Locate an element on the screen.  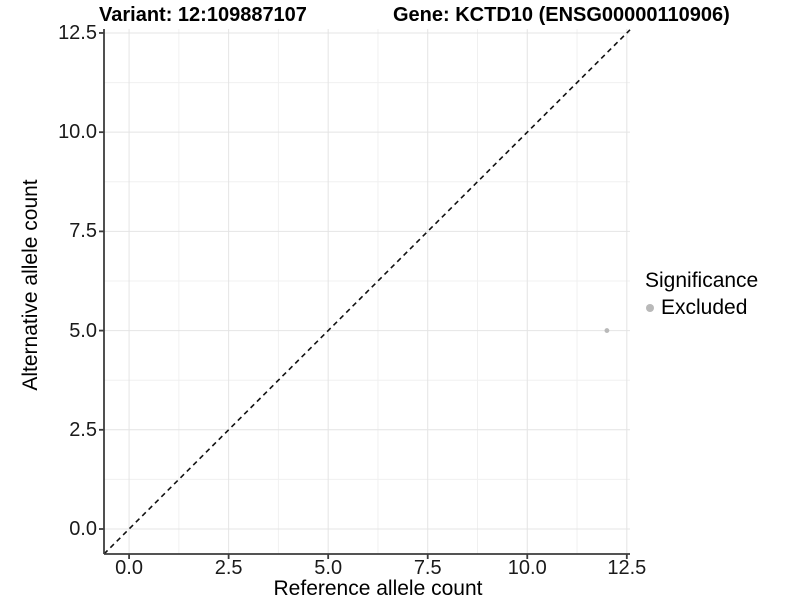
x-tick-label: 0.0 is located at coordinates (129, 568).